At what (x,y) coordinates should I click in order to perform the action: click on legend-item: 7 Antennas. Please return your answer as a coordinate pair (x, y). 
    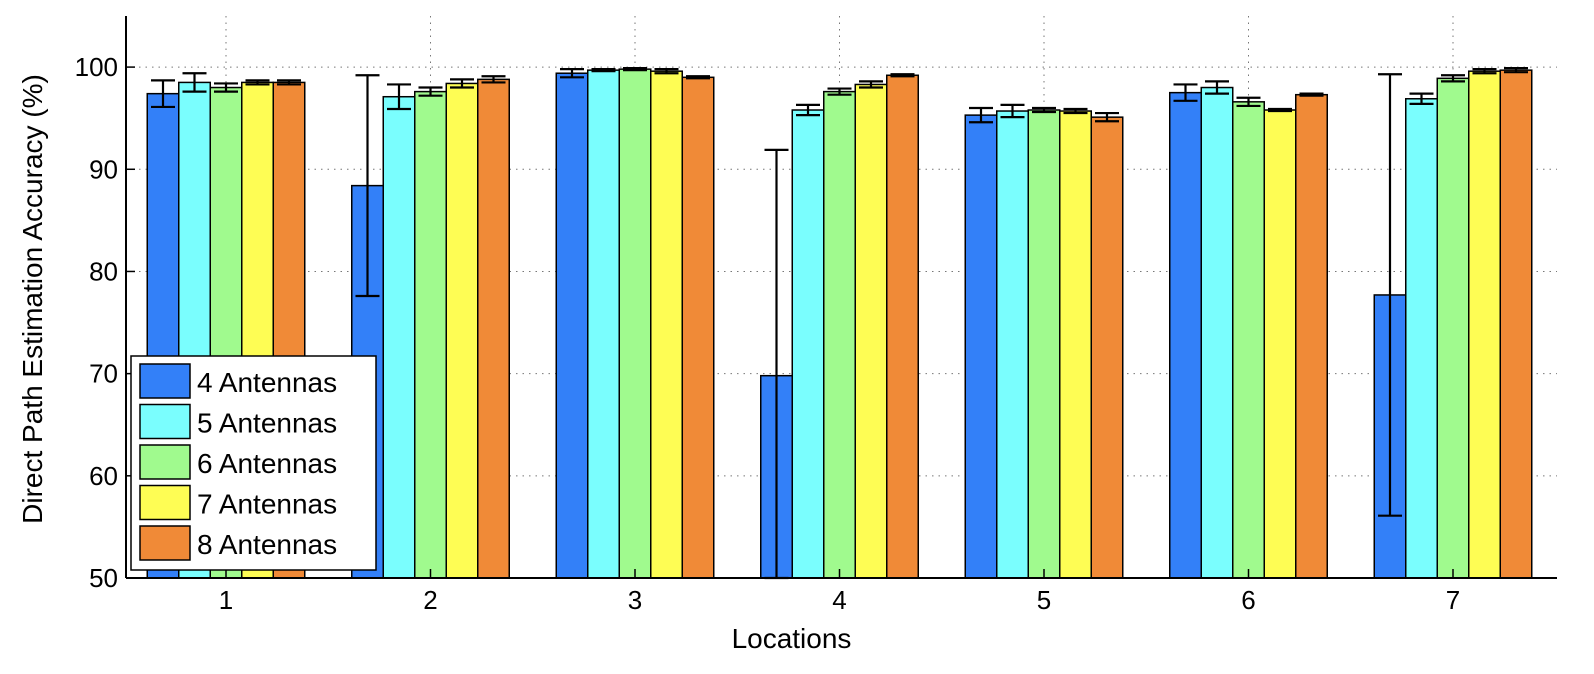
    Looking at the image, I should click on (238, 502).